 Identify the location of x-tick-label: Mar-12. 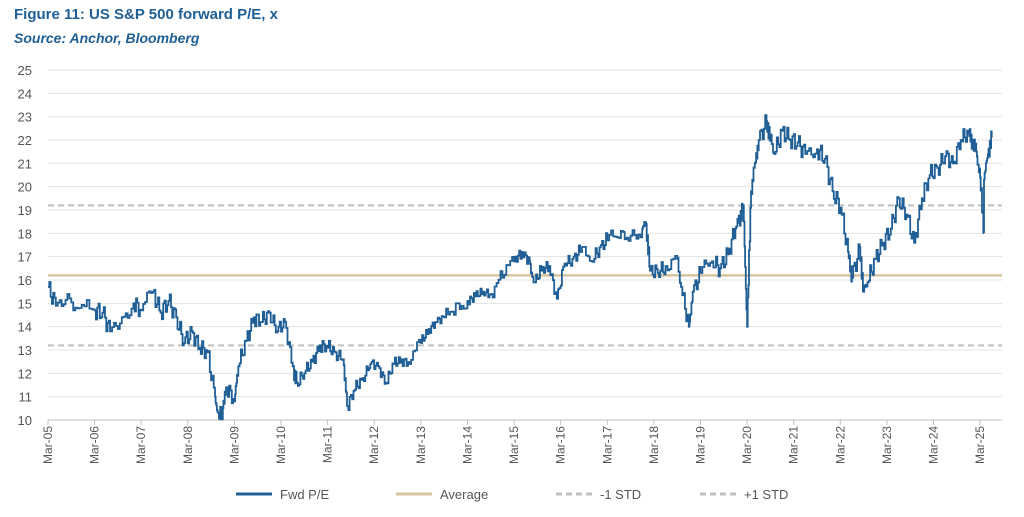
(374, 445).